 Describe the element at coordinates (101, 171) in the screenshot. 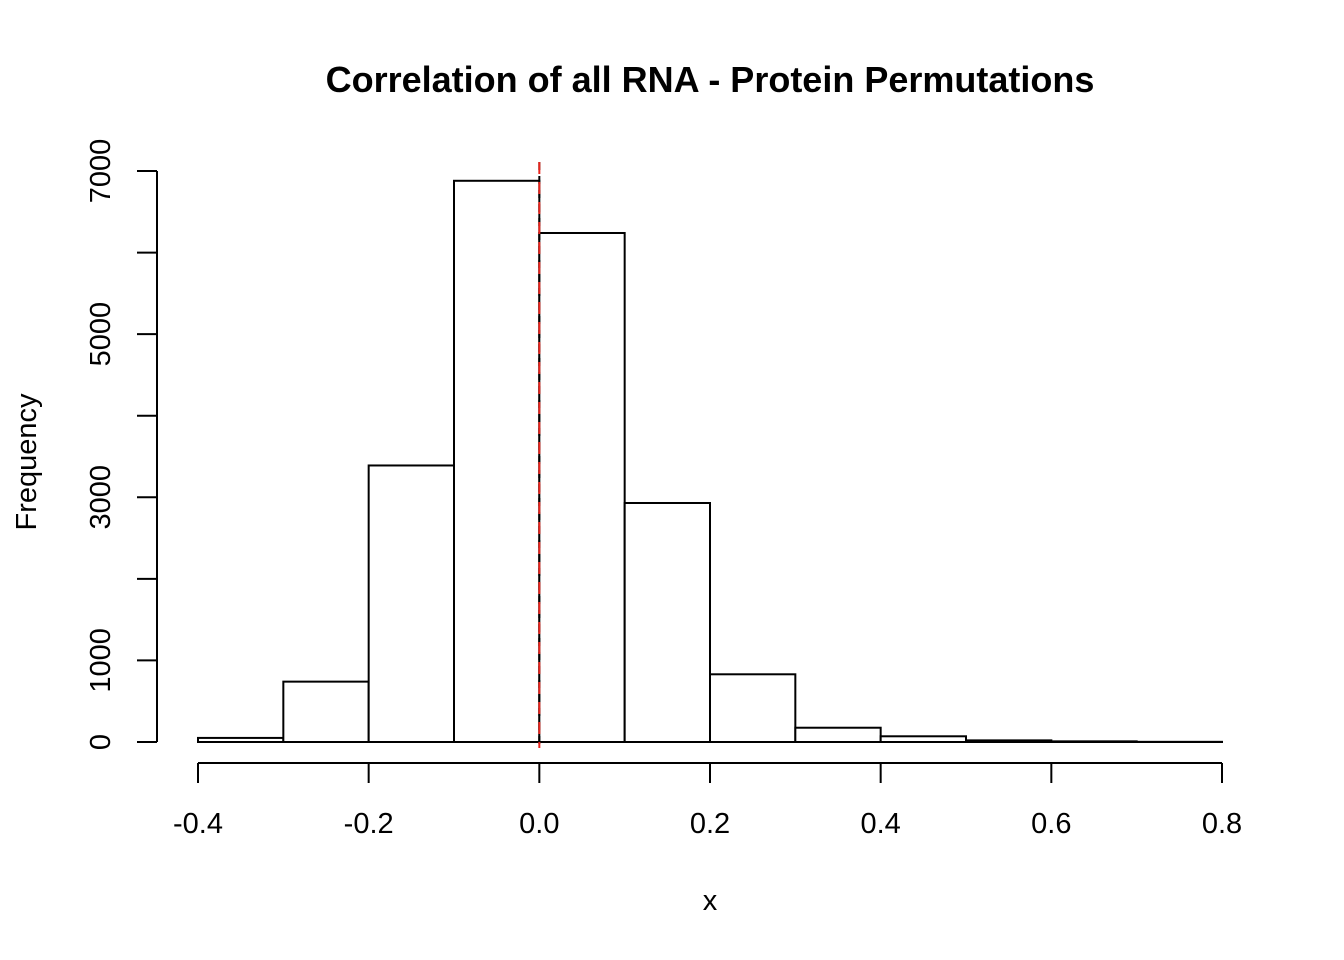

I see `y-tick-label-7: 7000` at that location.